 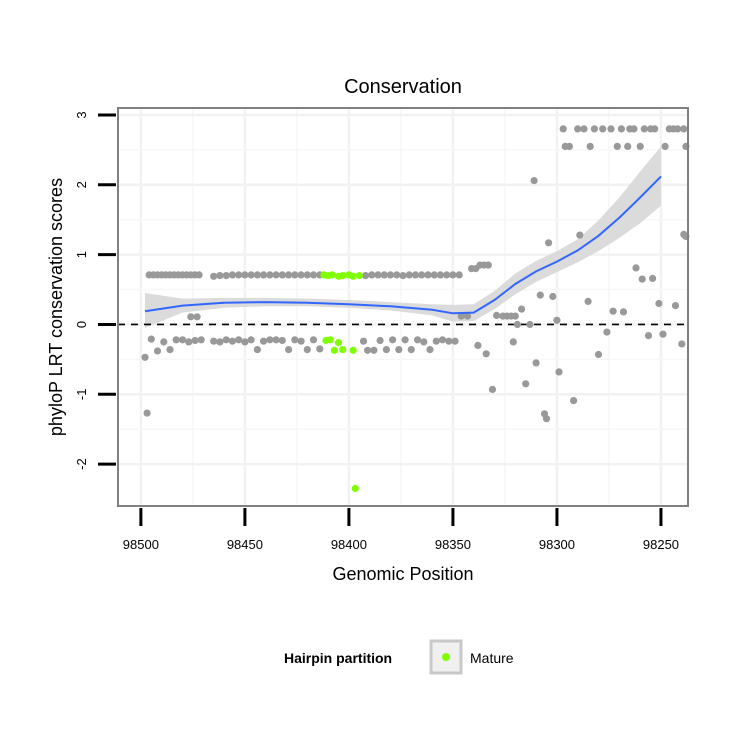 I want to click on legend-key-box, so click(x=446, y=657).